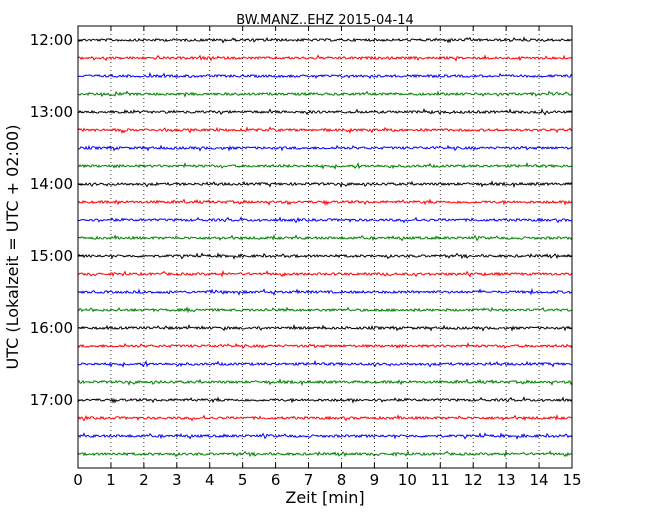 Image resolution: width=650 pixels, height=520 pixels. I want to click on x-tick-label: 7, so click(309, 480).